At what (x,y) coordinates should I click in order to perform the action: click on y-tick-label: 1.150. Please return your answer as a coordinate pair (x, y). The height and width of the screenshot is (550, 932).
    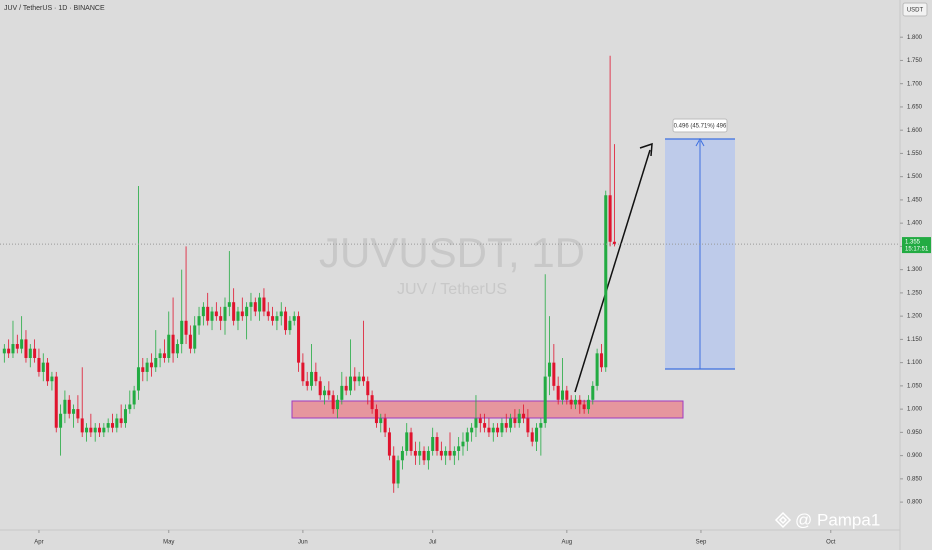
    Looking at the image, I should click on (915, 340).